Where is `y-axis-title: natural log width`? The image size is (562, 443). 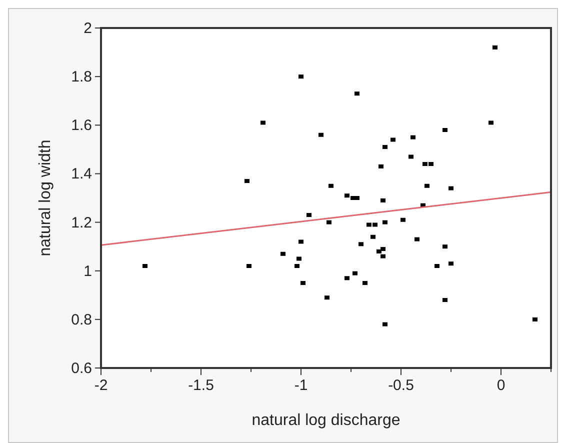
y-axis-title: natural log width is located at coordinates (45, 198).